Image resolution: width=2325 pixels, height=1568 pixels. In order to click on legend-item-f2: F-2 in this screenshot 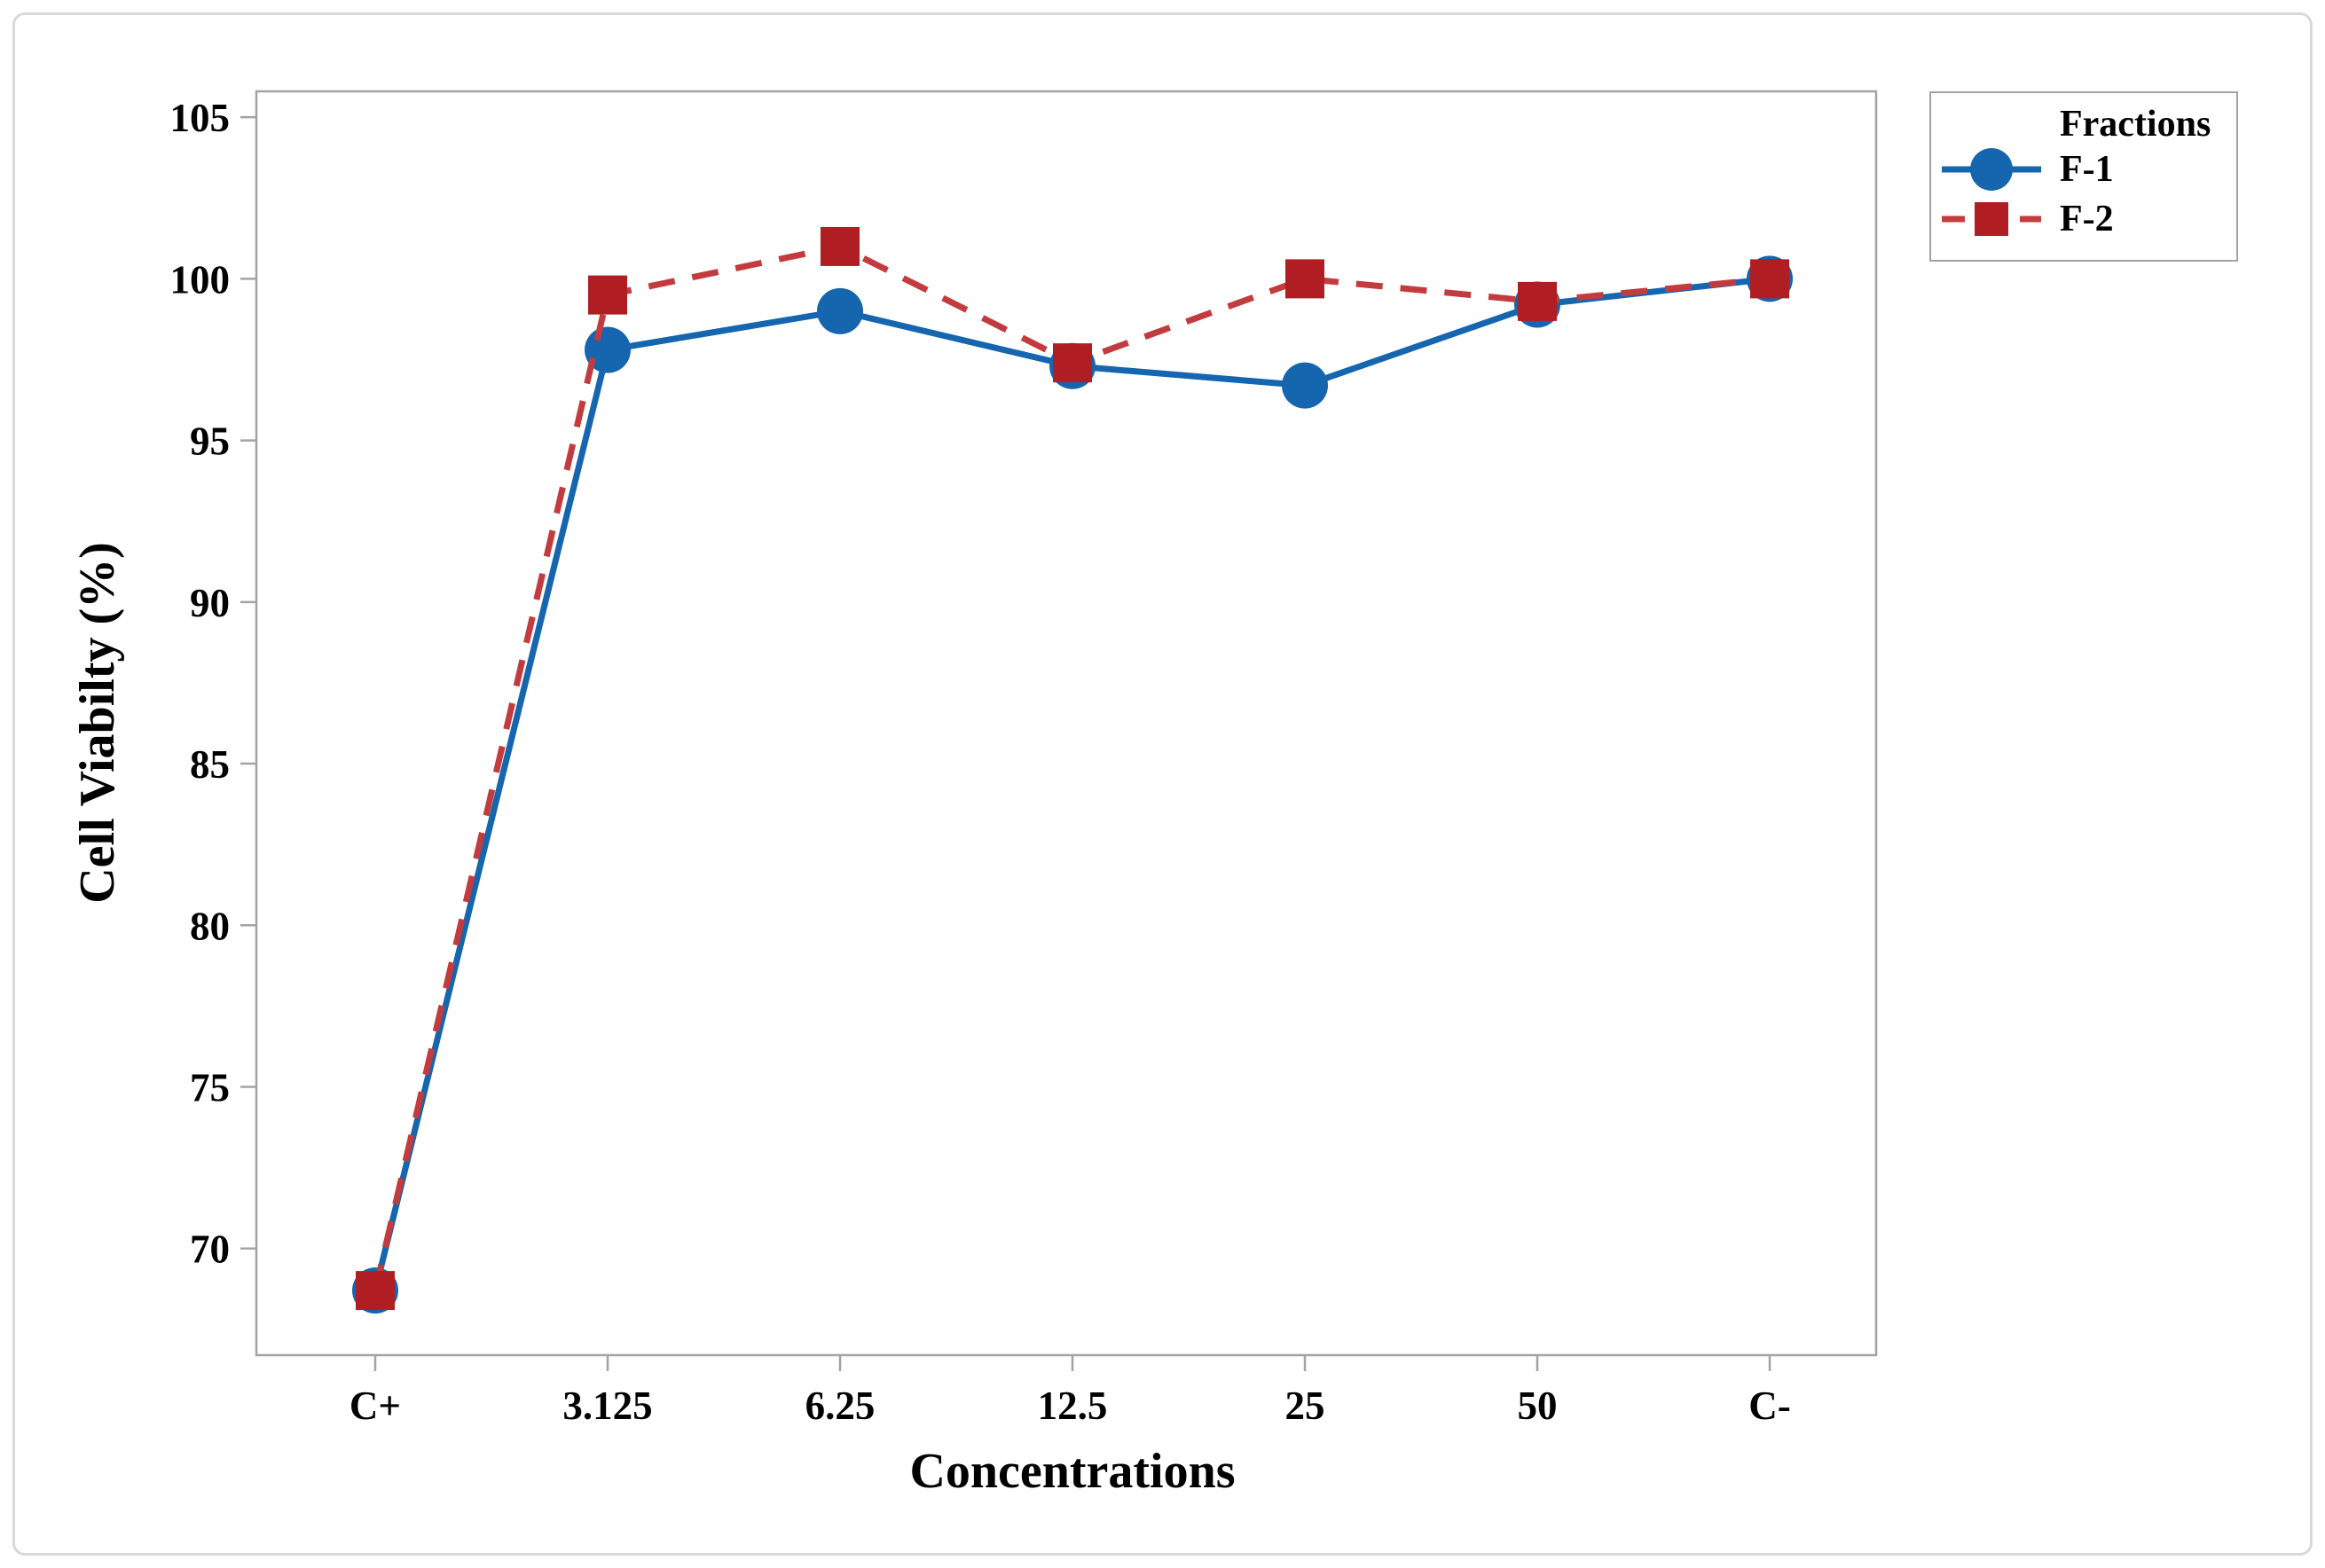, I will do `click(2083, 219)`.